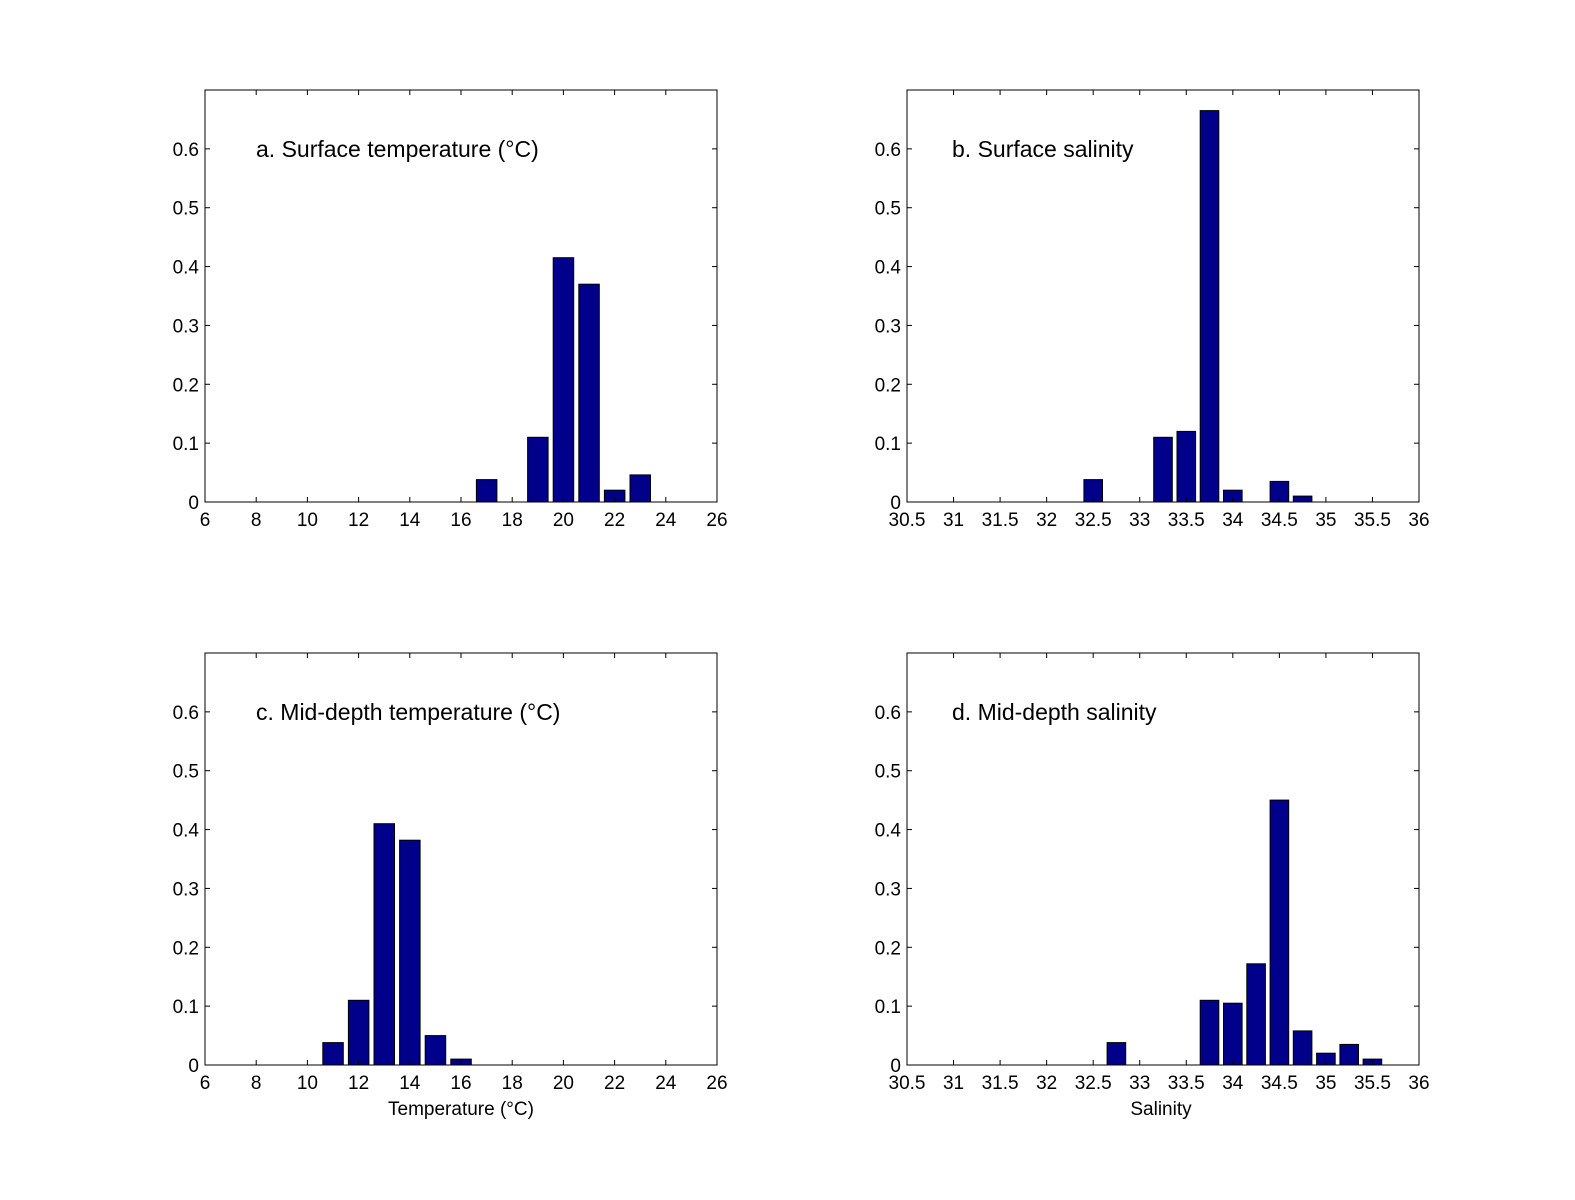 Image resolution: width=1575 pixels, height=1200 pixels. I want to click on x-tick-label: 31, so click(953, 1083).